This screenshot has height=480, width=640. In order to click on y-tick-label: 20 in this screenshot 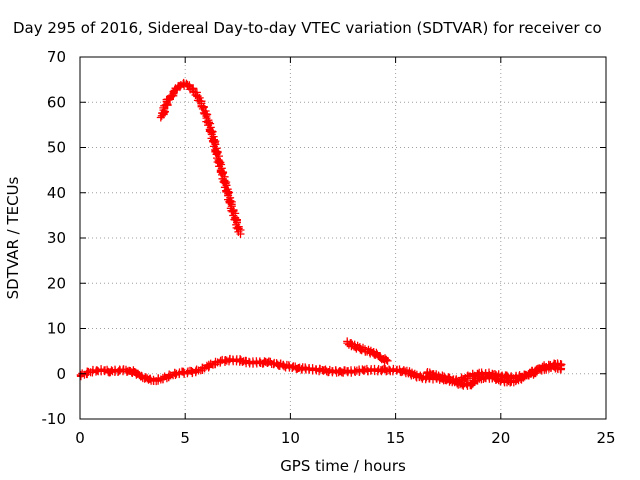, I will do `click(56, 283)`.